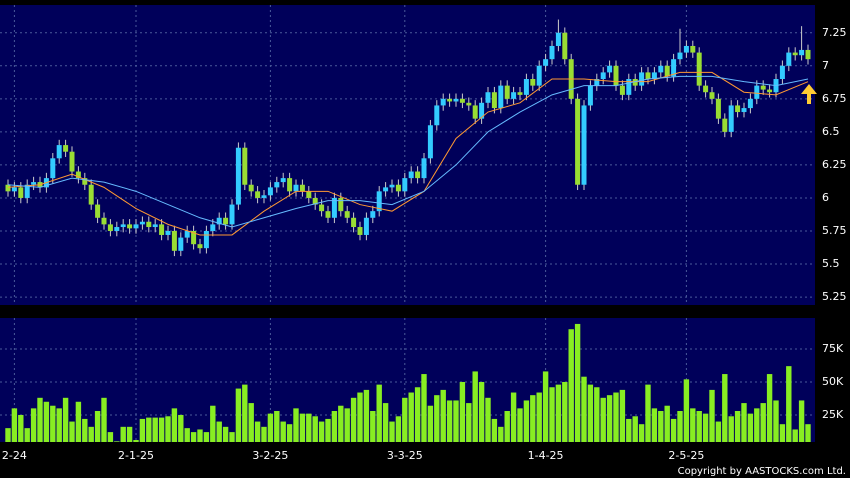  I want to click on y-tick-label: 5.75, so click(834, 230).